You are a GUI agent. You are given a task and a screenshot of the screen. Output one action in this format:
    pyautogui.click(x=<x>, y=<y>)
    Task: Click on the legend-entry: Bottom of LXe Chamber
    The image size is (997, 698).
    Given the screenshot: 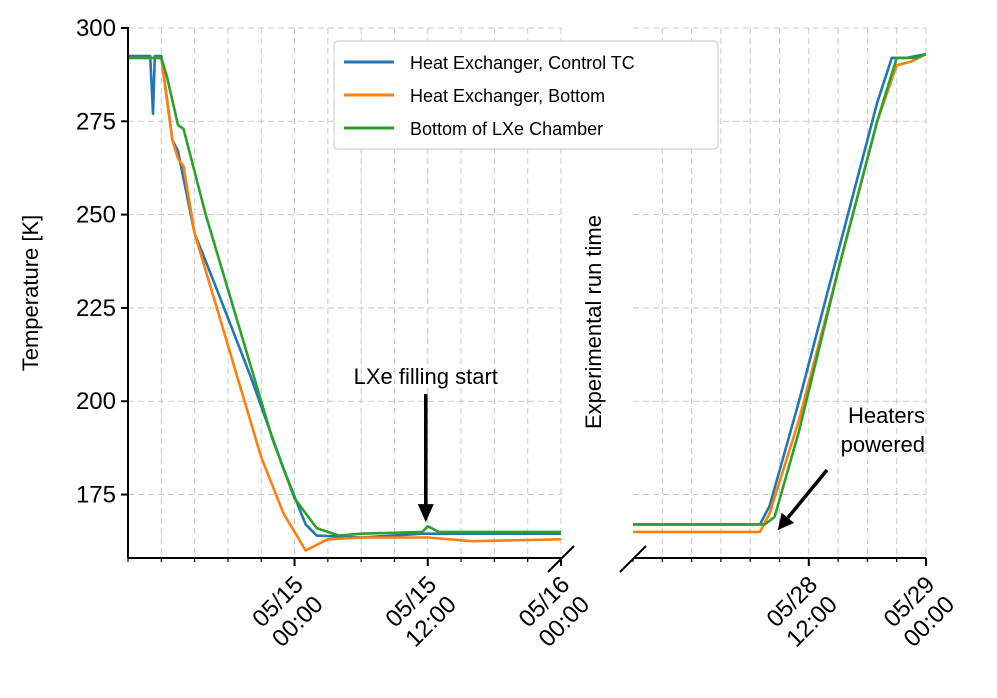 What is the action you would take?
    pyautogui.click(x=473, y=129)
    